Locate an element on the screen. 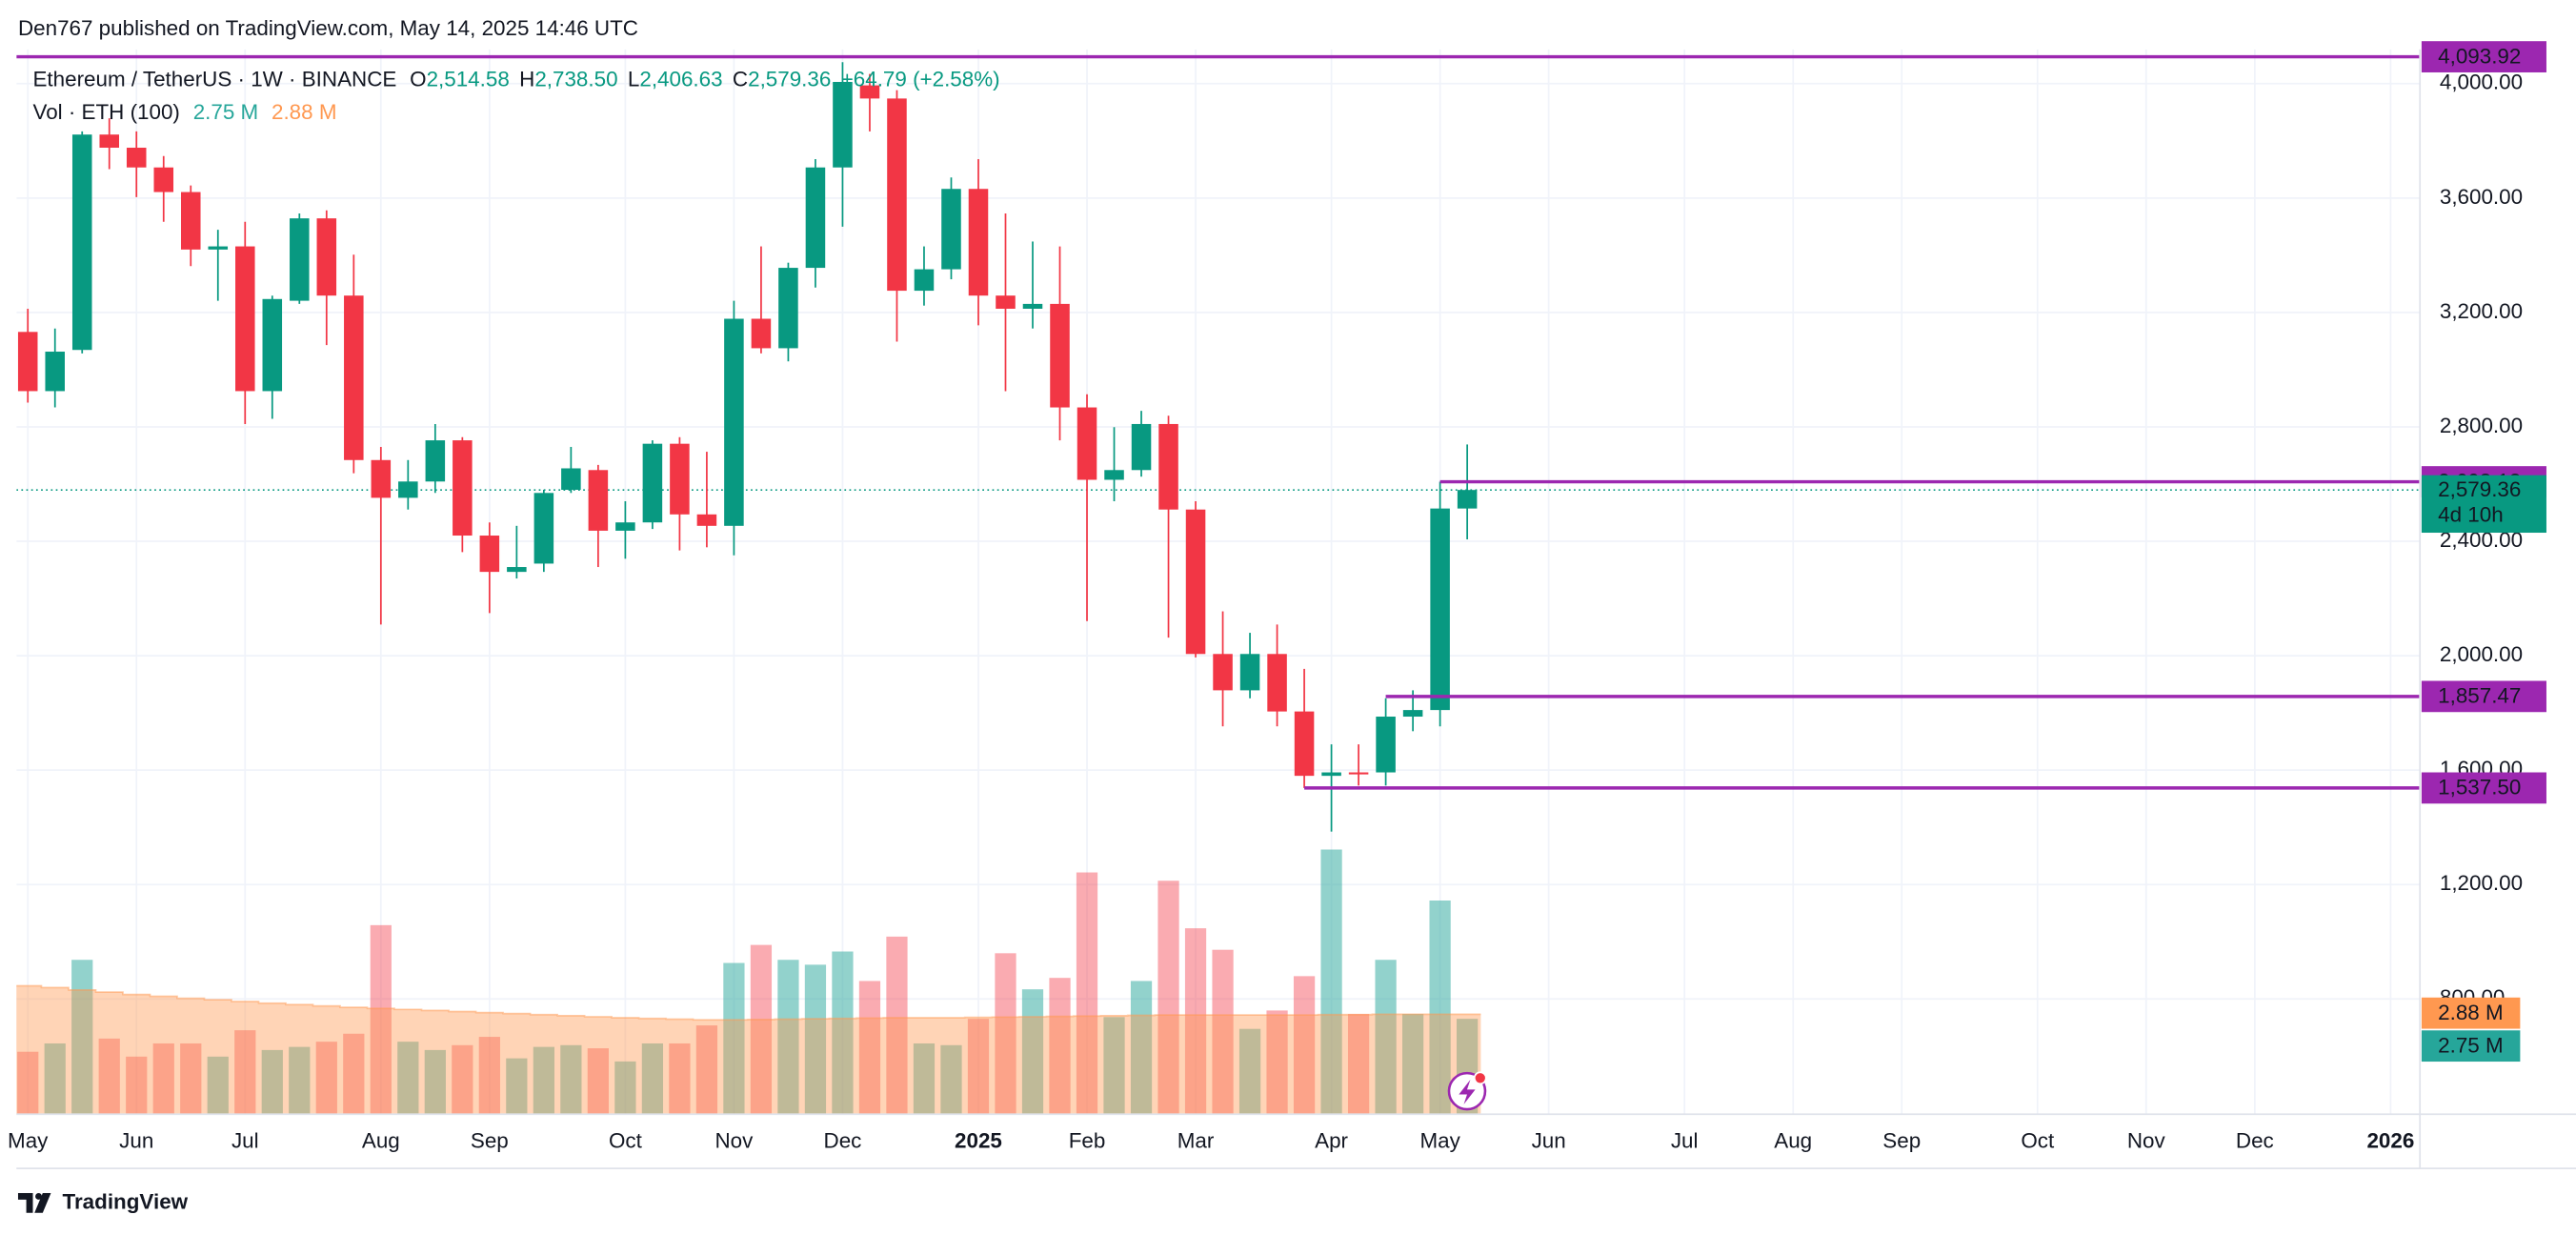 This screenshot has height=1235, width=2576. volume-ma-box is located at coordinates (2471, 1013).